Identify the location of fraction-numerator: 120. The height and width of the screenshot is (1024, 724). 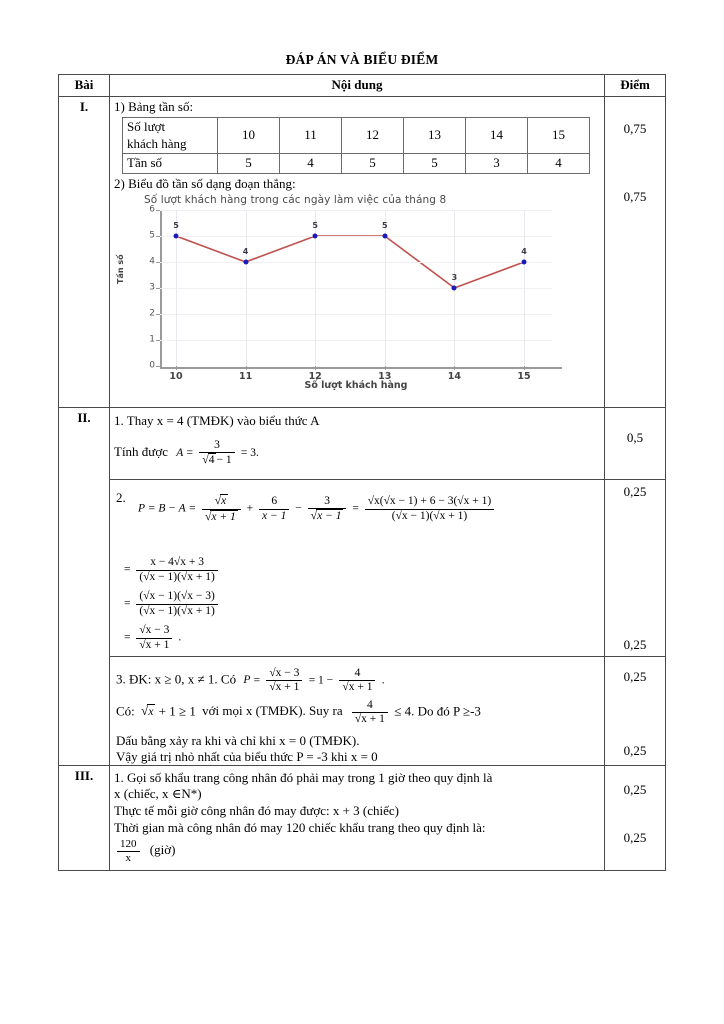
(128, 845).